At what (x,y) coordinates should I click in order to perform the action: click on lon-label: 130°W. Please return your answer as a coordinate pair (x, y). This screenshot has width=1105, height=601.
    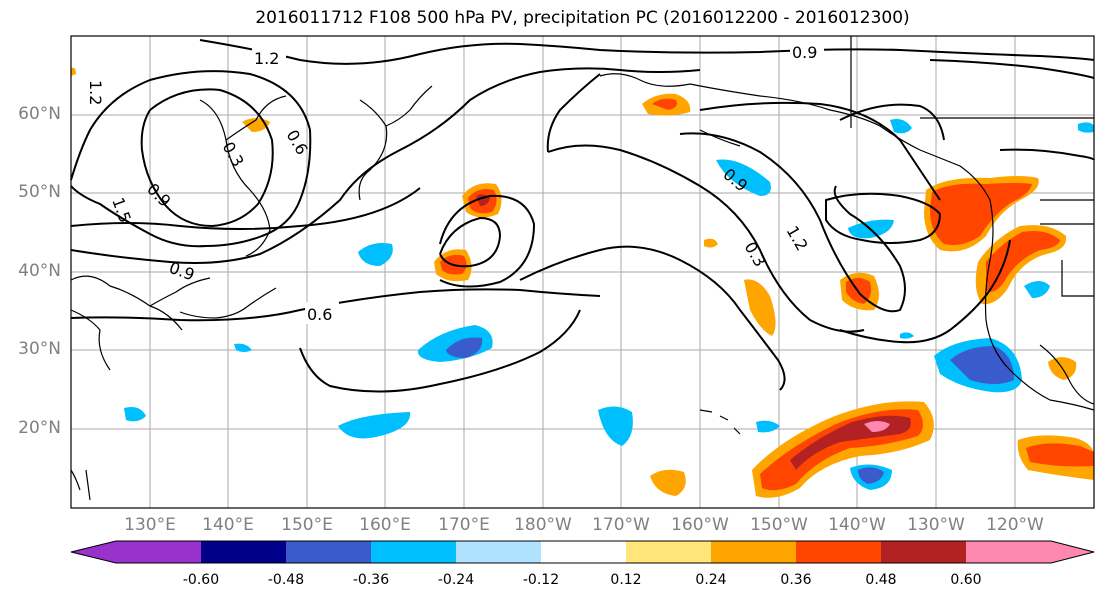
    Looking at the image, I should click on (936, 525).